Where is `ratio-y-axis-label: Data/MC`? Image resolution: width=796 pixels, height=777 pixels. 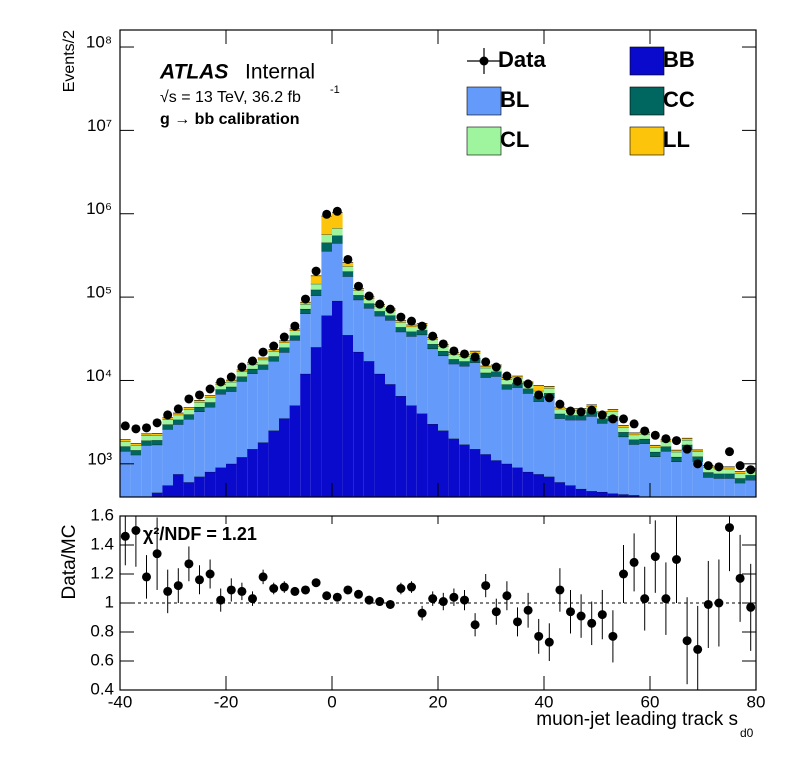
ratio-y-axis-label: Data/MC is located at coordinates (69, 562).